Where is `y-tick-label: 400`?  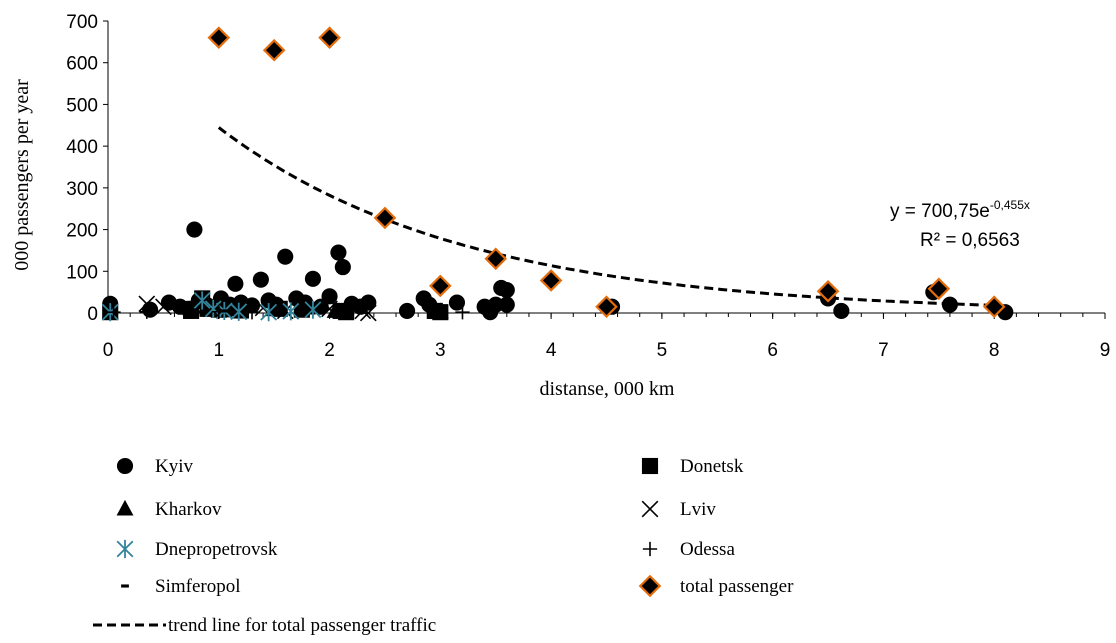 y-tick-label: 400 is located at coordinates (82, 147).